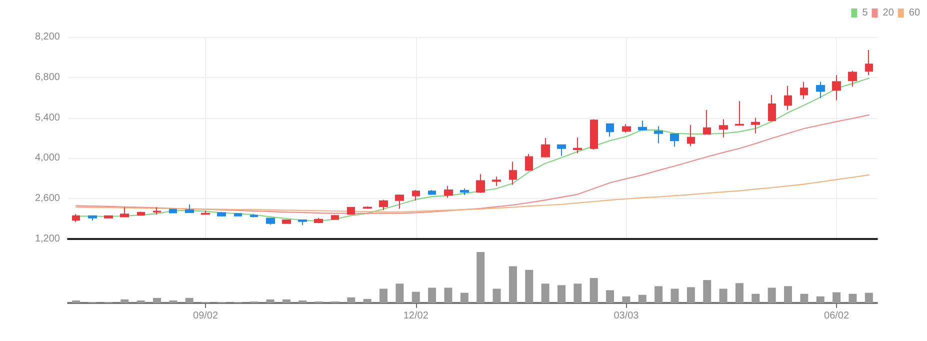 This screenshot has width=927, height=341. Describe the element at coordinates (416, 316) in the screenshot. I see `x-tick-label: 12/02` at that location.